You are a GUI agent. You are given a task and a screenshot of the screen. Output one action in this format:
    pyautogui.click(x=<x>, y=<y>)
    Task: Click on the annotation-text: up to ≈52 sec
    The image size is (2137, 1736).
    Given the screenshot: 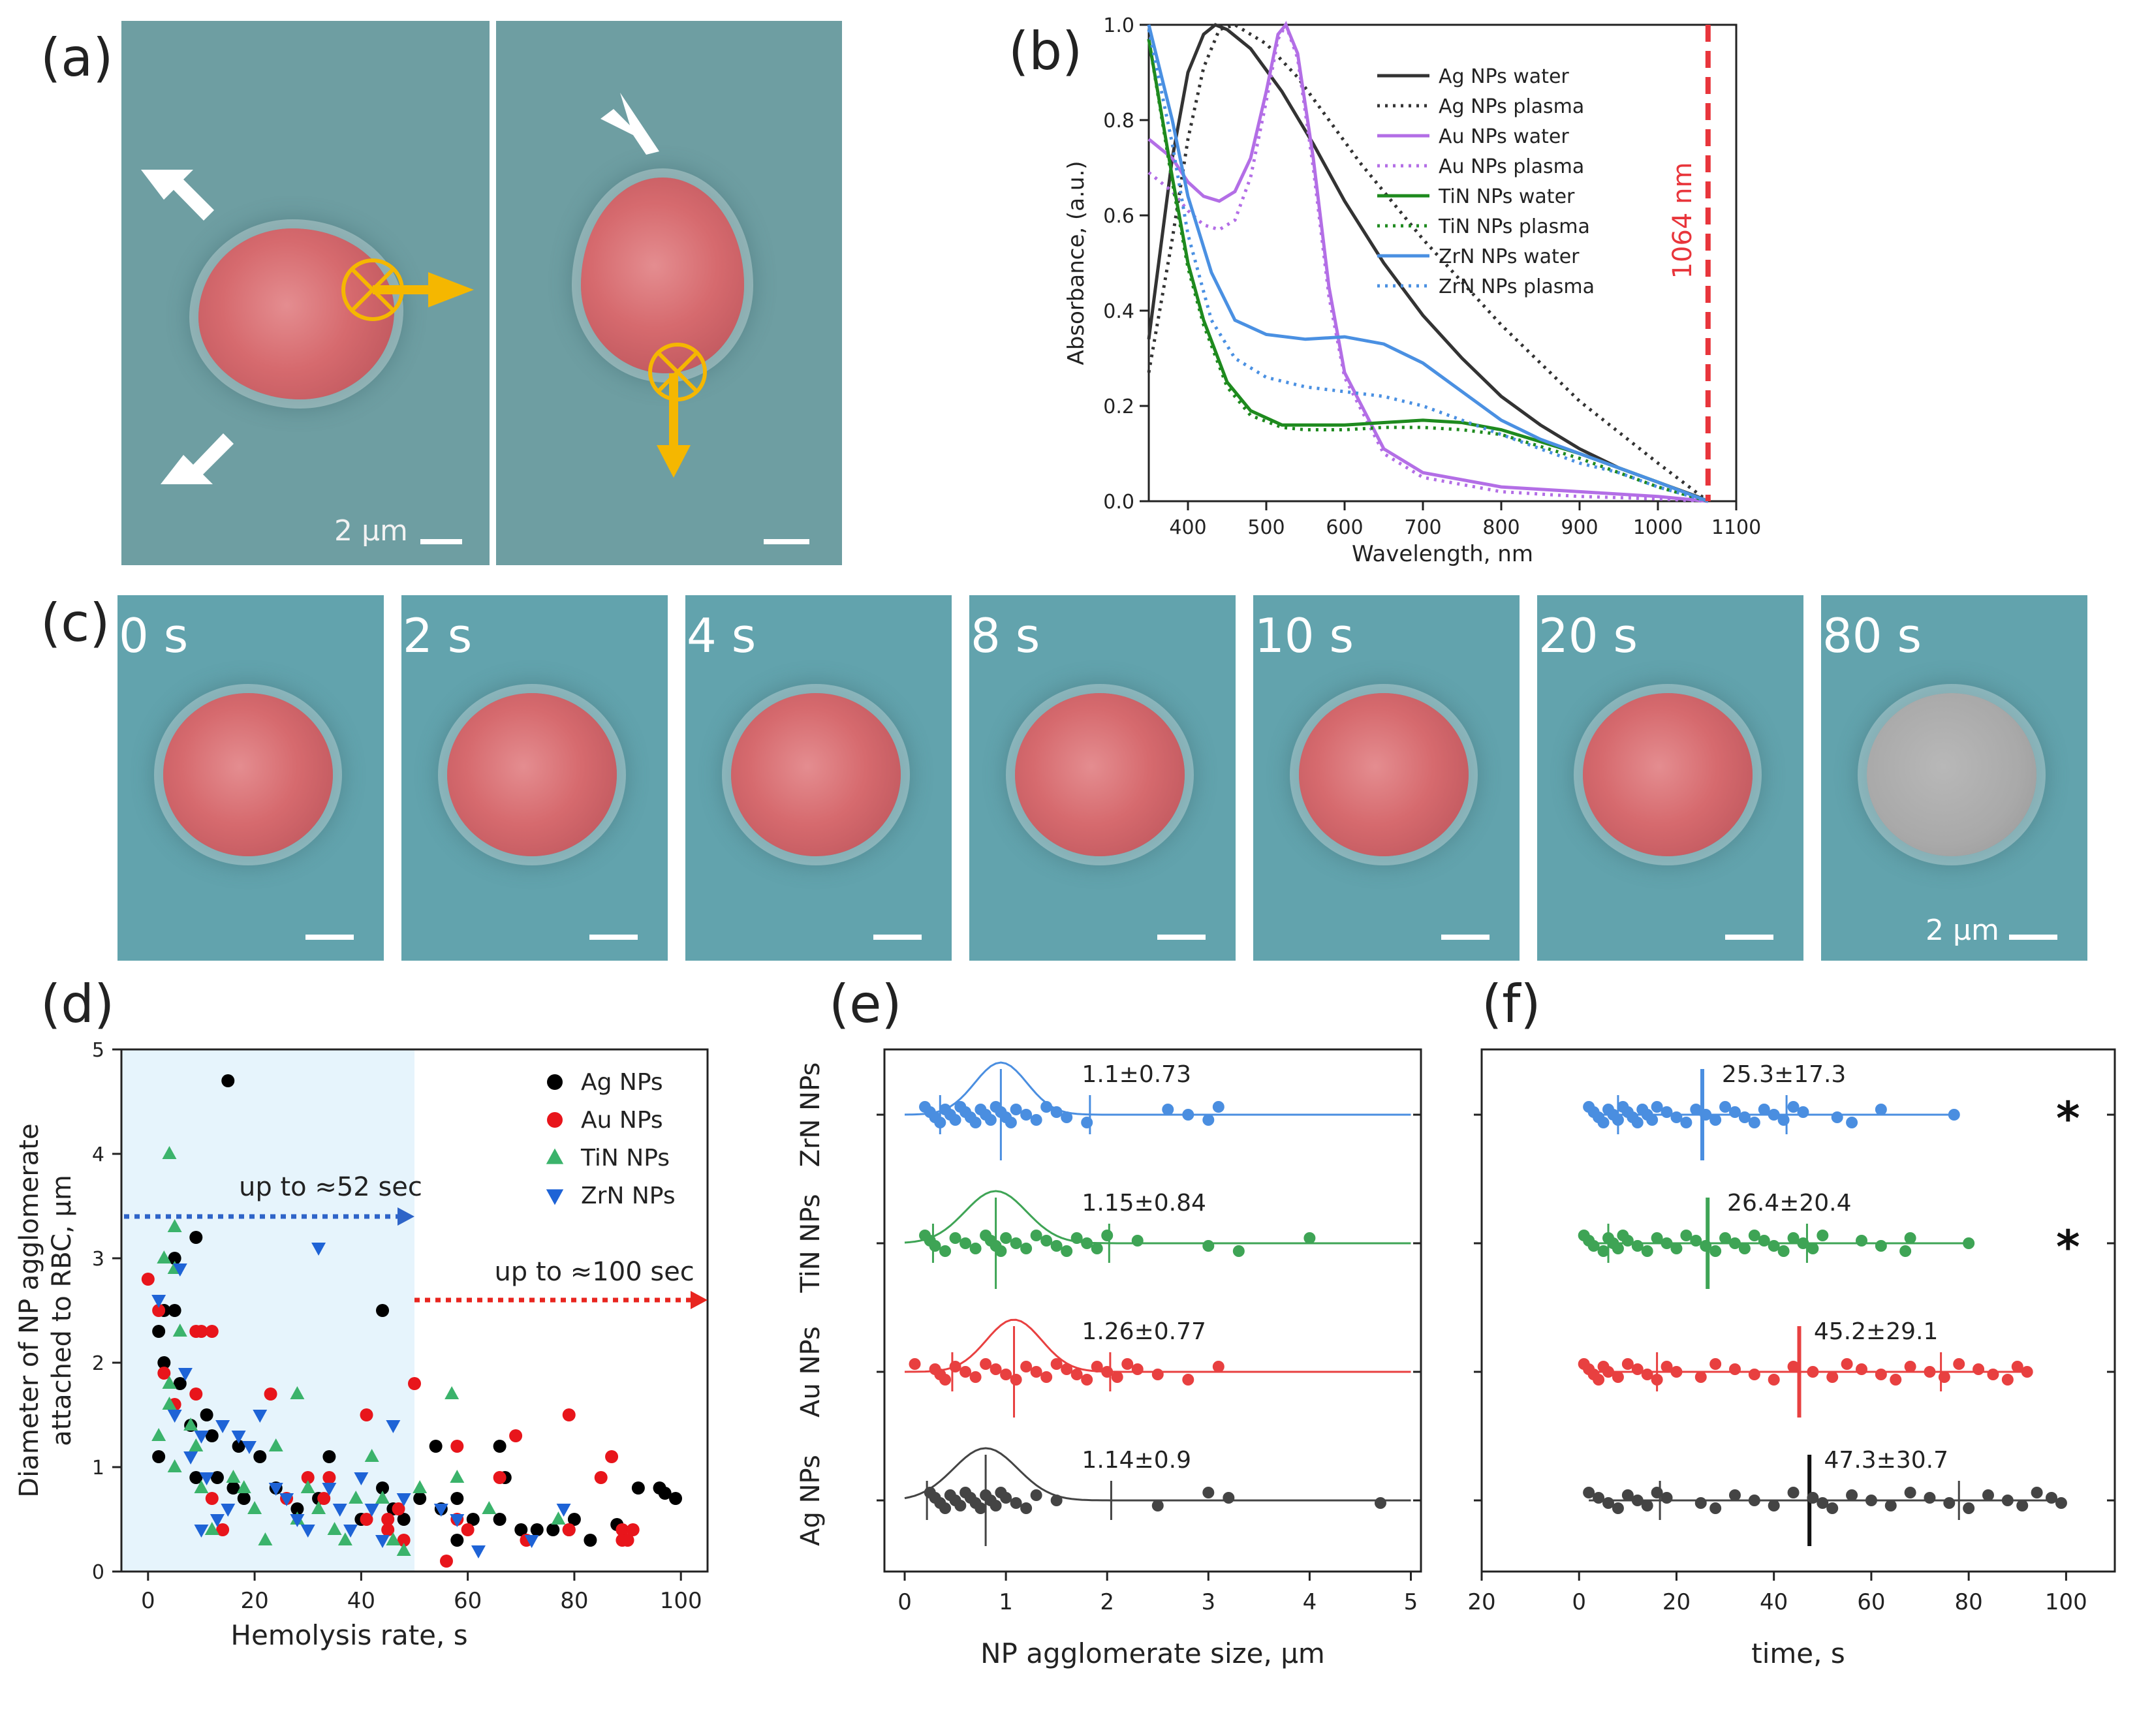 What is the action you would take?
    pyautogui.click(x=330, y=1187)
    